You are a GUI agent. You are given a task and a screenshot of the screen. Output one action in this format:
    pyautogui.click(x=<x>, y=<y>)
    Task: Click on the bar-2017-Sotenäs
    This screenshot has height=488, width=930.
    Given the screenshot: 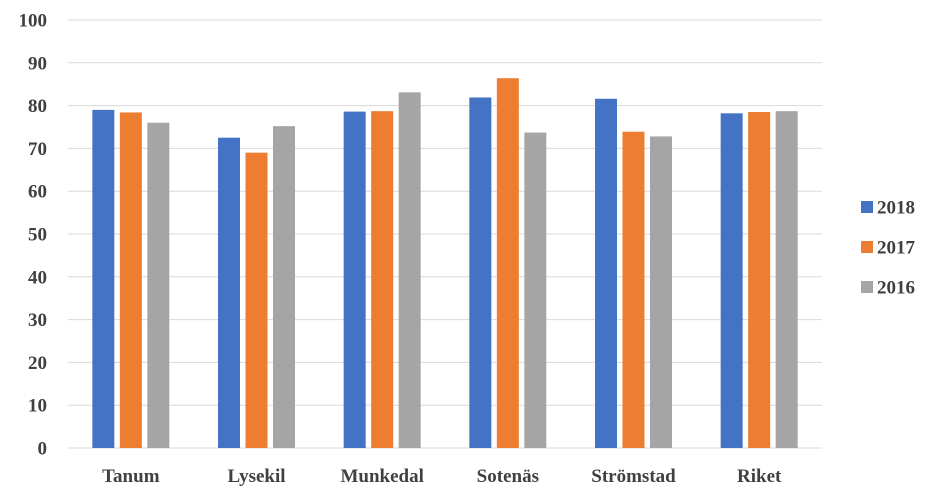 What is the action you would take?
    pyautogui.click(x=507, y=263)
    